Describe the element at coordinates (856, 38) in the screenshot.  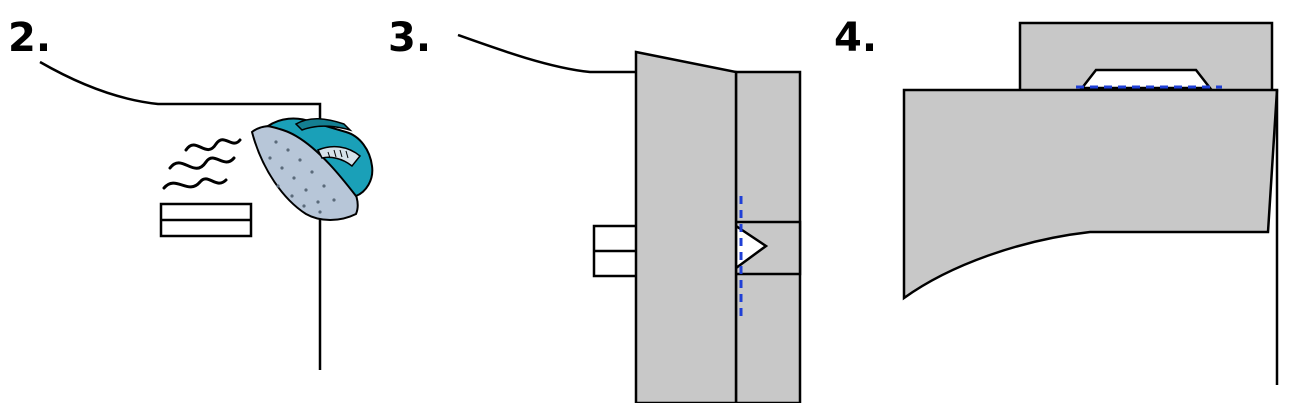
I see `step-4-label: 4.` at that location.